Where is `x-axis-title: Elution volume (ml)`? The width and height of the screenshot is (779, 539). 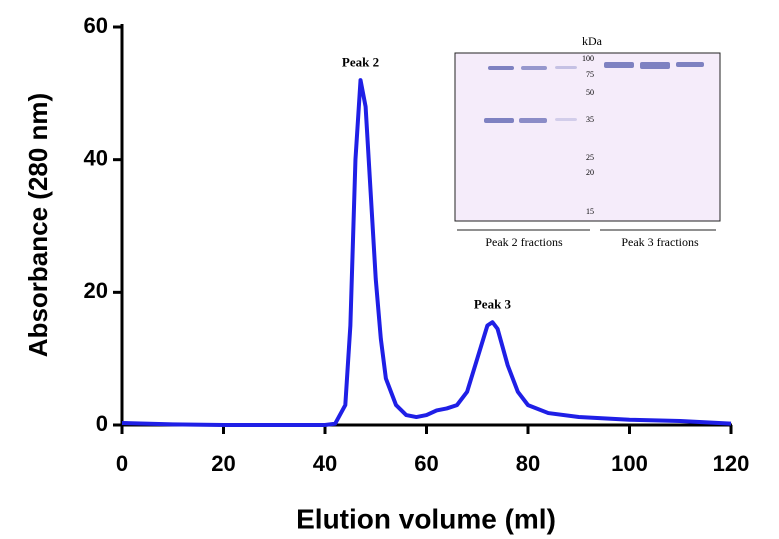
x-axis-title: Elution volume (ml) is located at coordinates (426, 518).